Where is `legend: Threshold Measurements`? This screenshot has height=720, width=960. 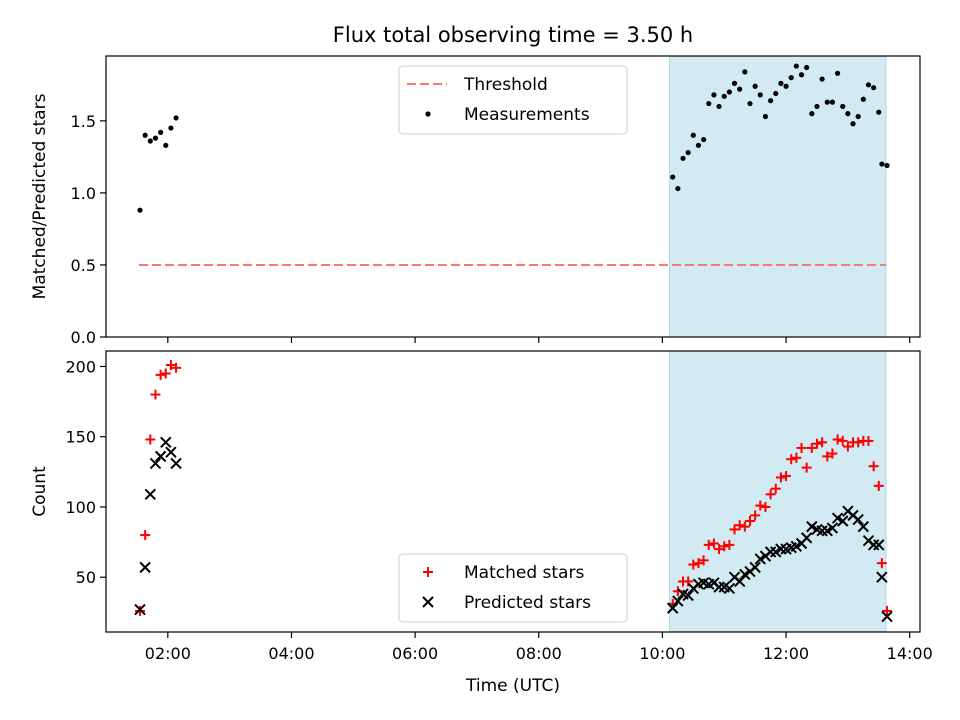
legend: Threshold Measurements is located at coordinates (513, 100).